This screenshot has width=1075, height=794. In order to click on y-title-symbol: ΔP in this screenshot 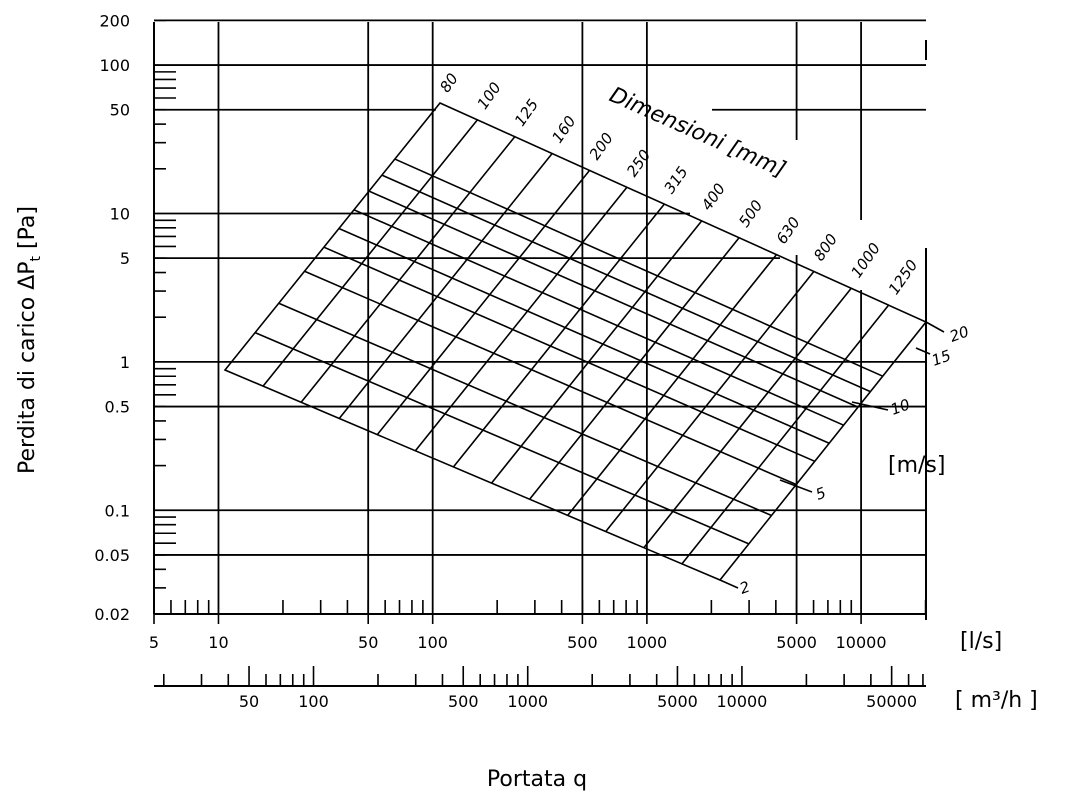, I will do `click(27, 275)`.